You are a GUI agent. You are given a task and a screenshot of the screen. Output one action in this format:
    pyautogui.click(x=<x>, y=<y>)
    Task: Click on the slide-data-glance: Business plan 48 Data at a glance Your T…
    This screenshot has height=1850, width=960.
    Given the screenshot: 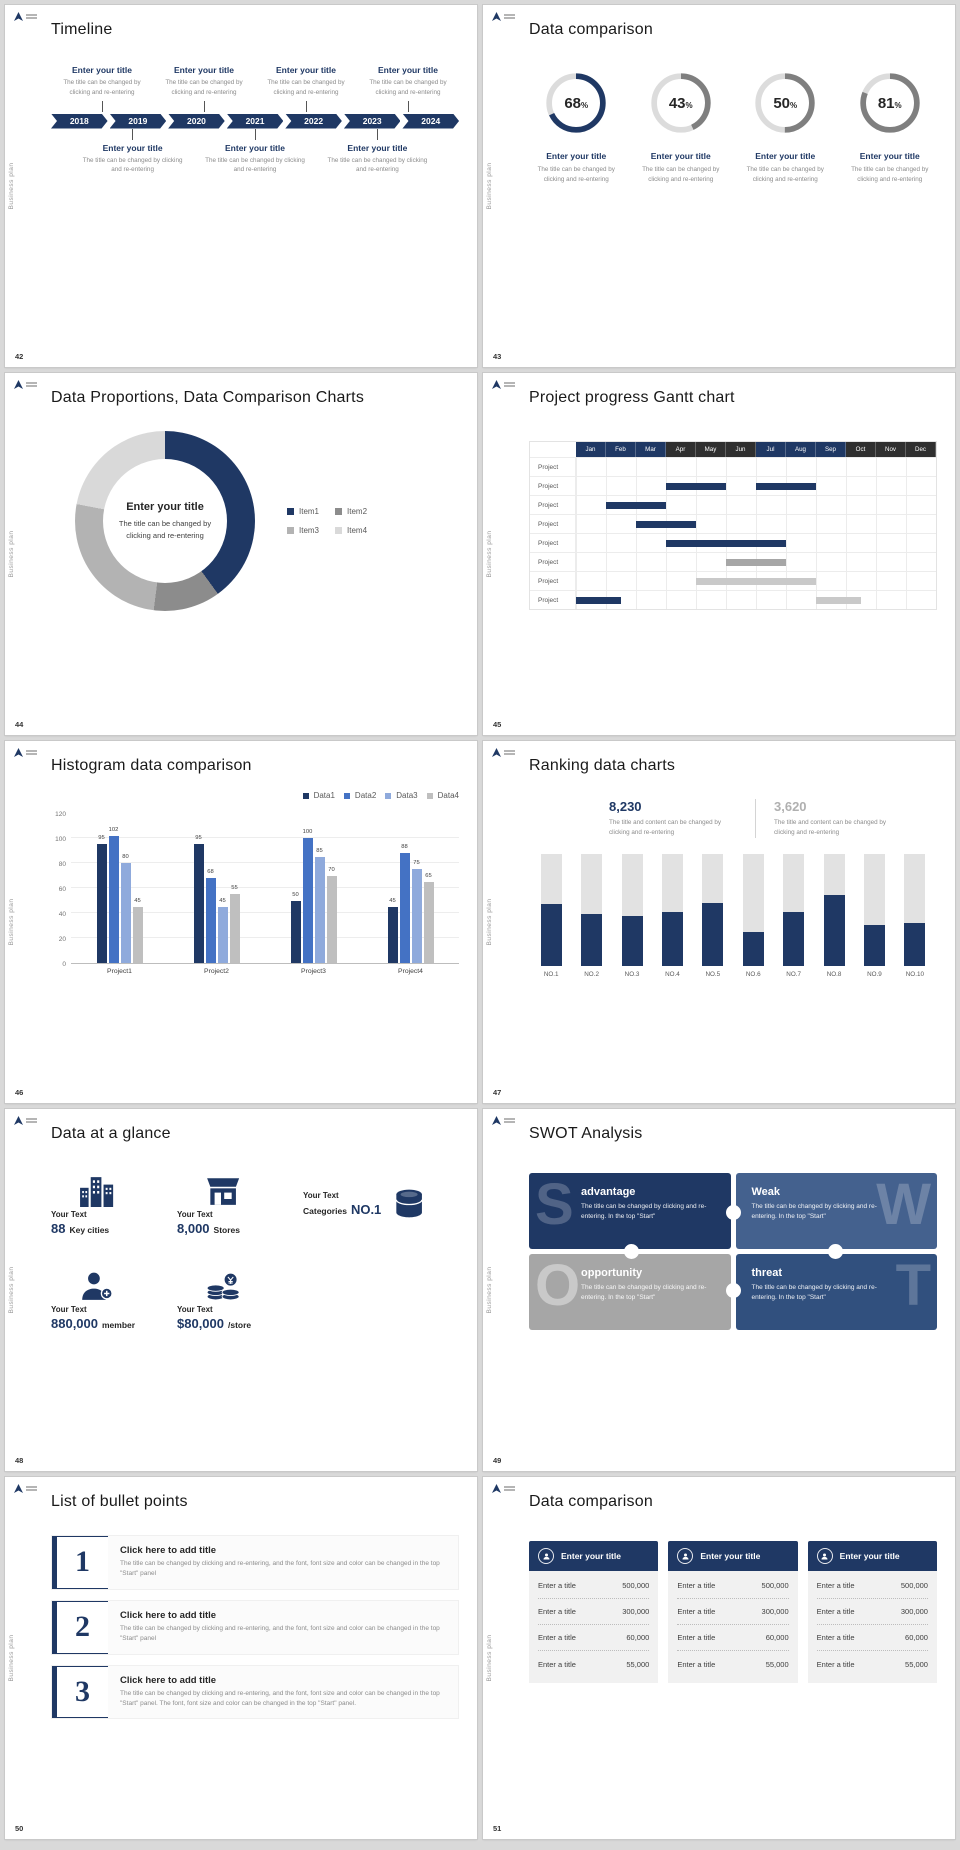 What is the action you would take?
    pyautogui.click(x=241, y=1290)
    